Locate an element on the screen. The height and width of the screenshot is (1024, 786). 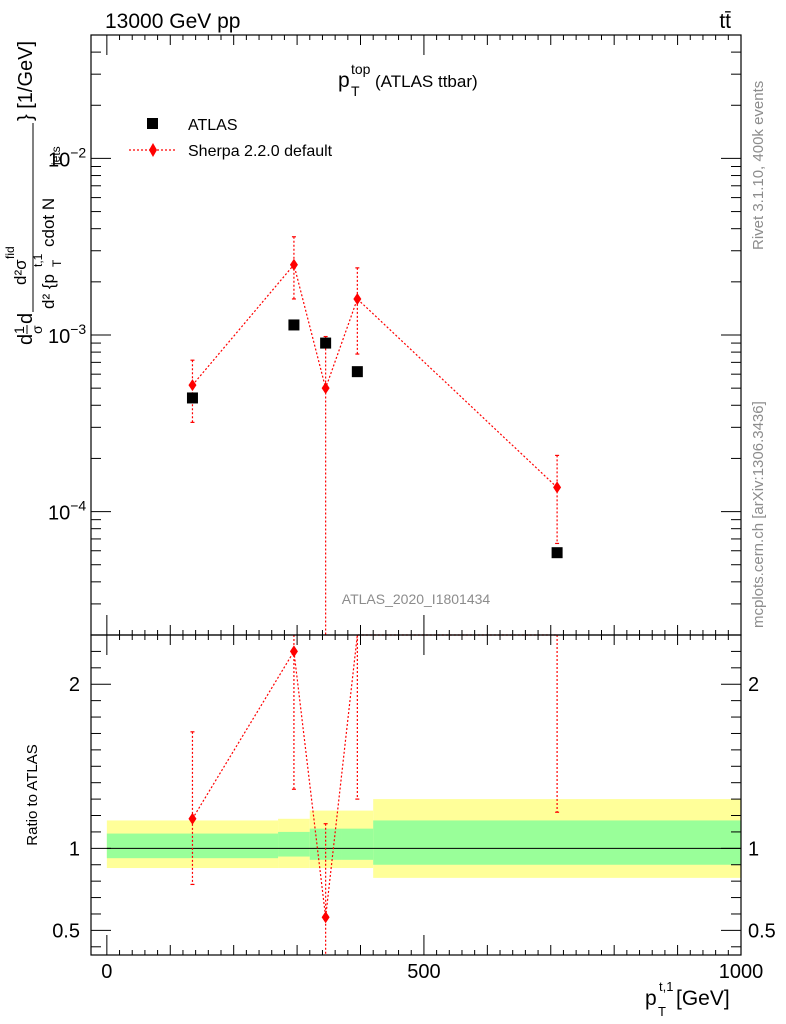
legend: ATLAS Sherpa 2.2.0 default is located at coordinates (231, 138).